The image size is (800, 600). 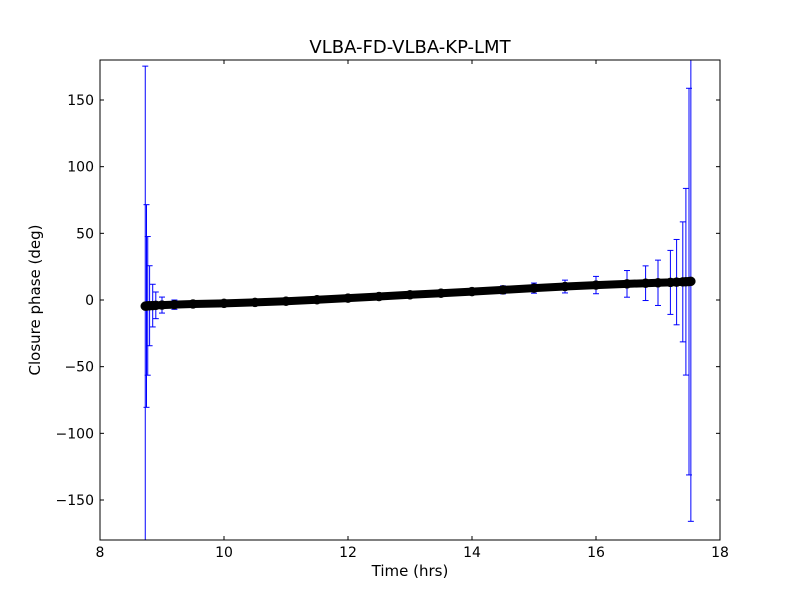 What do you see at coordinates (472, 553) in the screenshot?
I see `x-tick-label: 14` at bounding box center [472, 553].